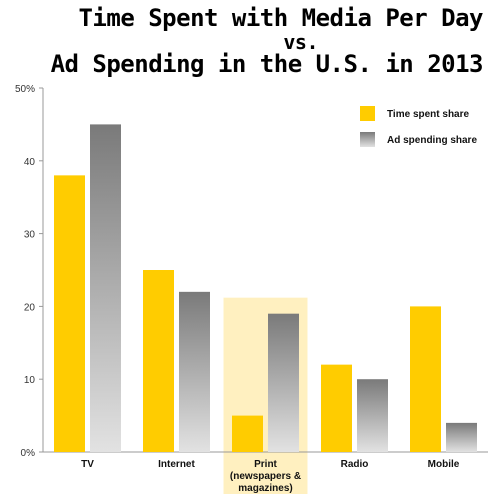  I want to click on bar-time-spent-mobile, so click(425, 379).